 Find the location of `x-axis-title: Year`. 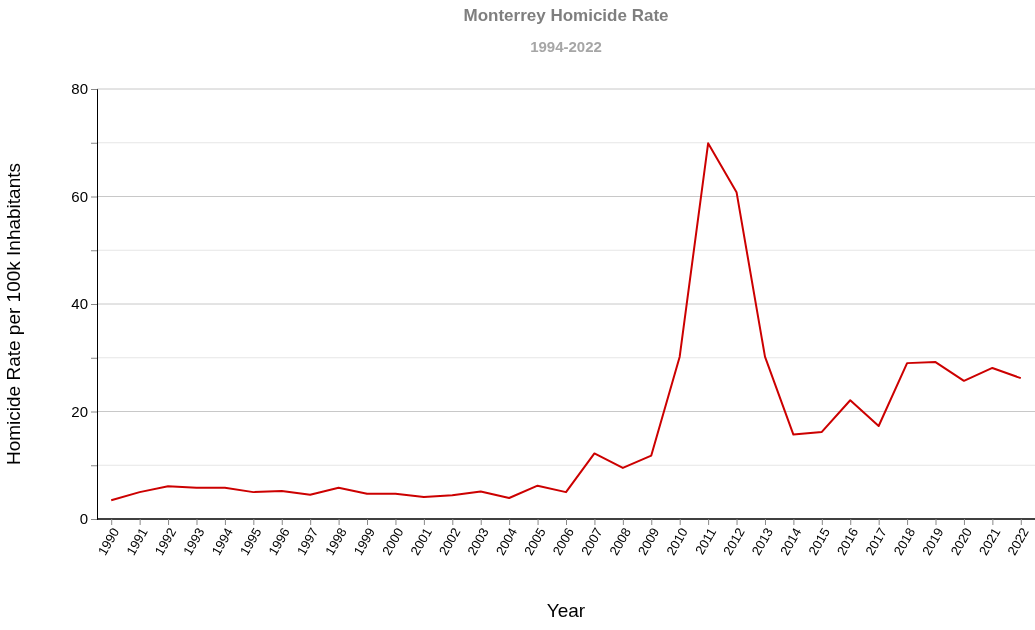

x-axis-title: Year is located at coordinates (566, 610).